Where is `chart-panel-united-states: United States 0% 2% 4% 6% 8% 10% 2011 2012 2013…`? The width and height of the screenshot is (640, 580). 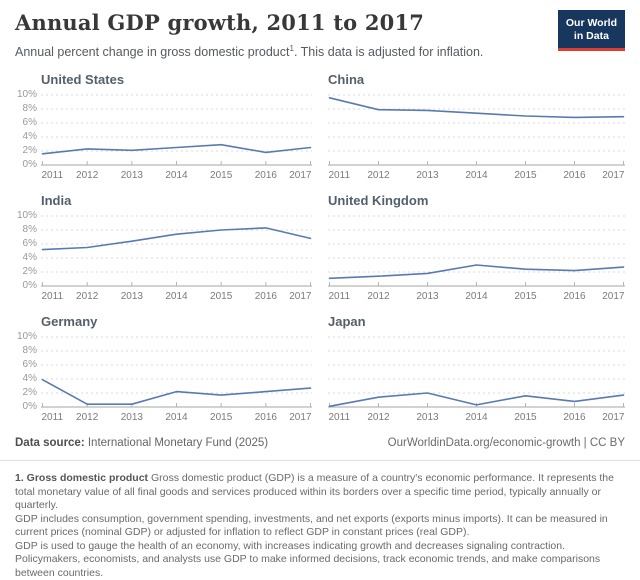
chart-panel-united-states: United States 0% 2% 4% 6% 8% 10% 2011 2012 2013… is located at coordinates (163, 126).